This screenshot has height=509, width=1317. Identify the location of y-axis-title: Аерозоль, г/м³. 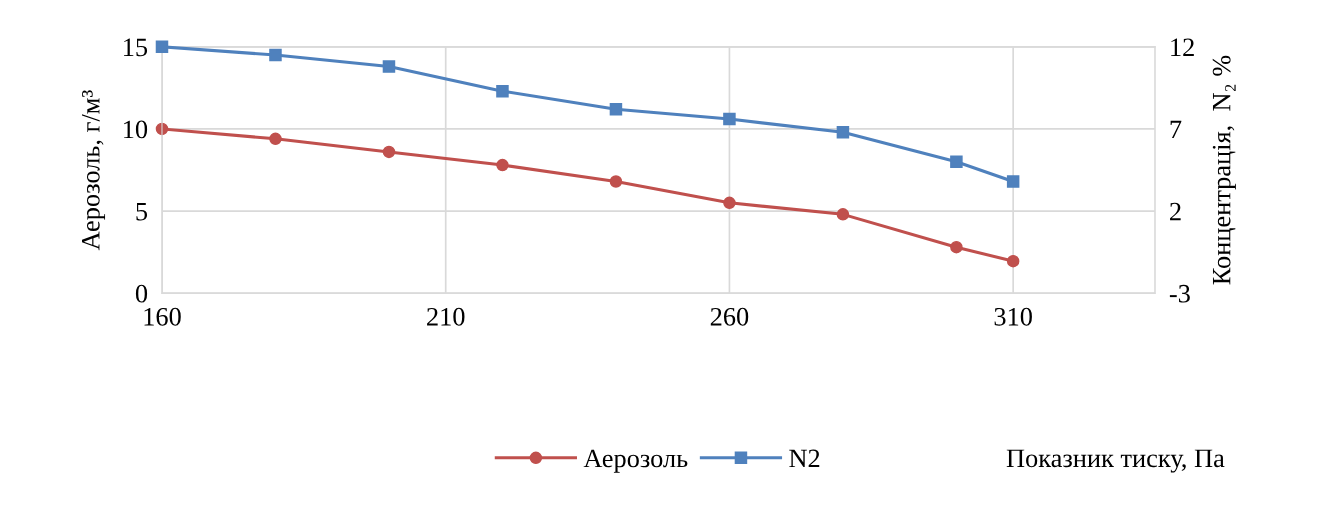
(94, 170).